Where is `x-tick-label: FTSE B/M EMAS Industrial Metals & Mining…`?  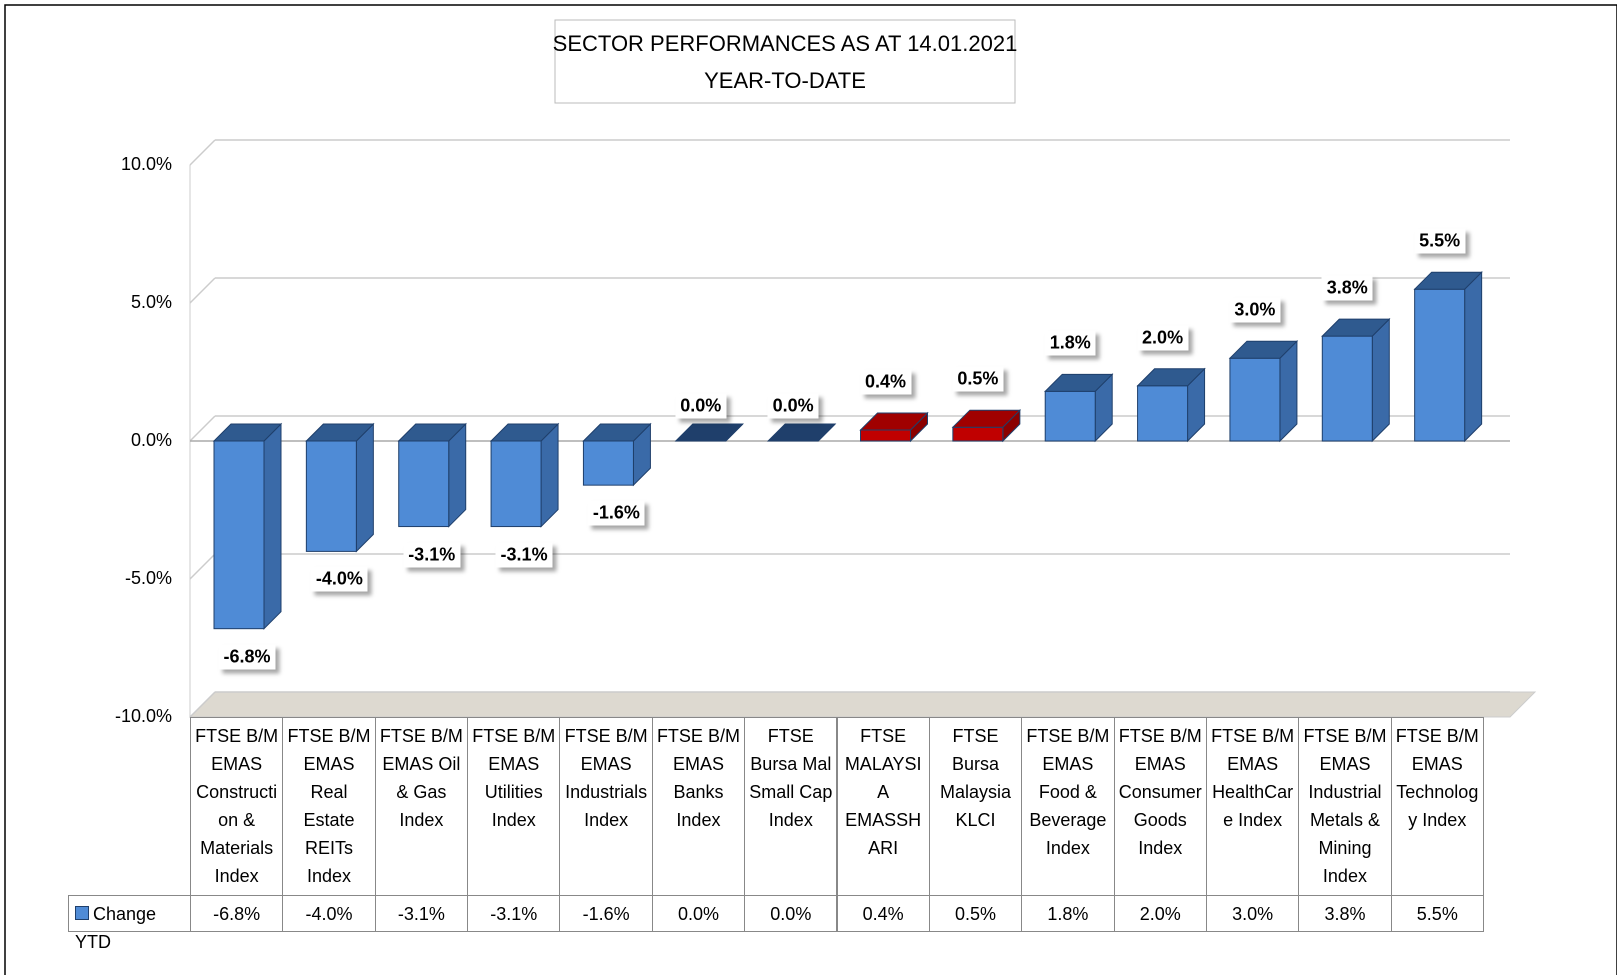 x-tick-label: FTSE B/M EMAS Industrial Metals & Mining… is located at coordinates (1345, 806).